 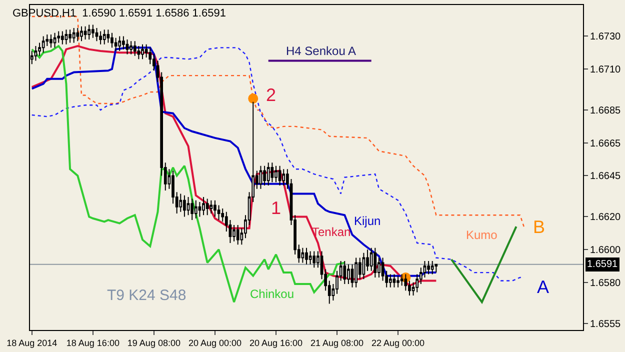 I want to click on annotation: Chinkou, so click(x=272, y=294).